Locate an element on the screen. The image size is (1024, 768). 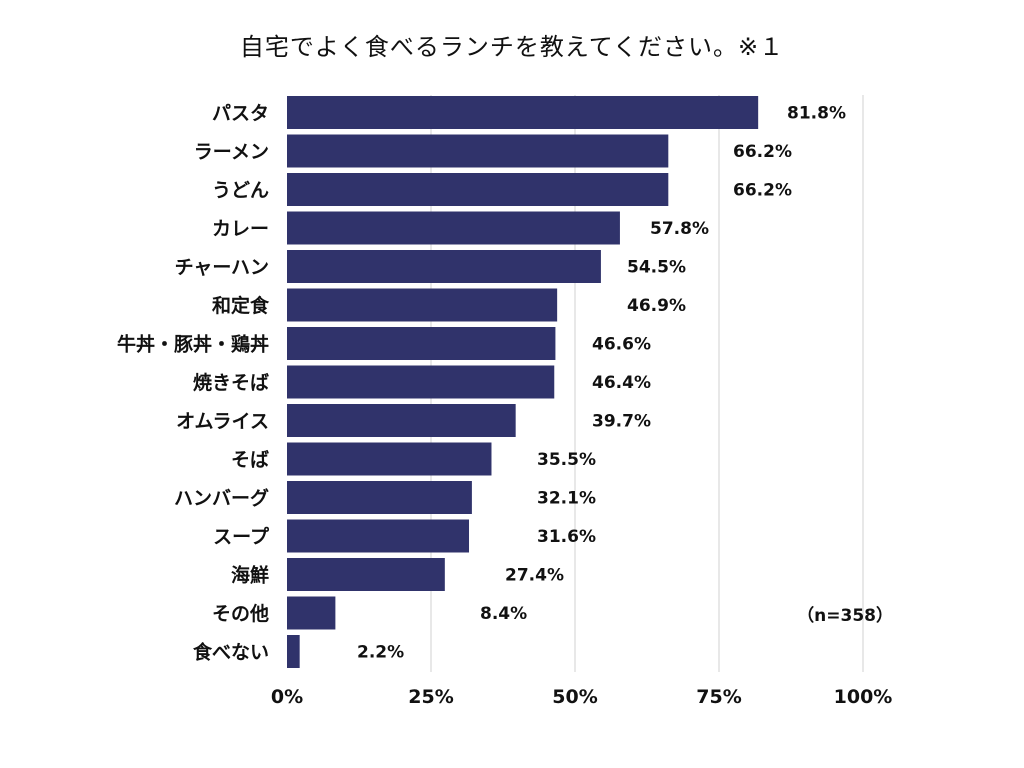
data-label: 54.5% is located at coordinates (656, 268).